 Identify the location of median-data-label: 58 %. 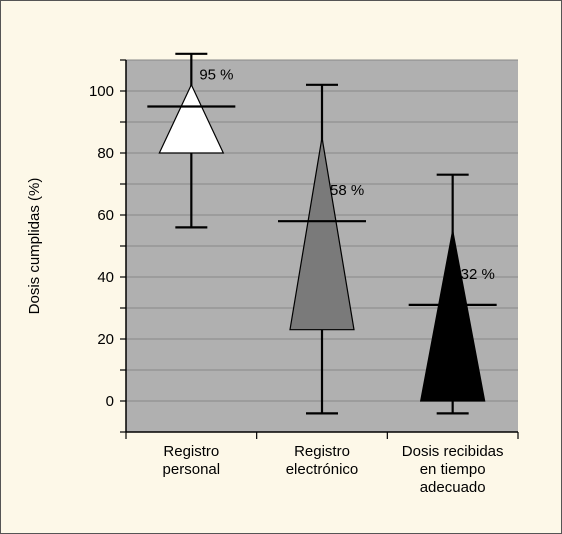
(347, 190).